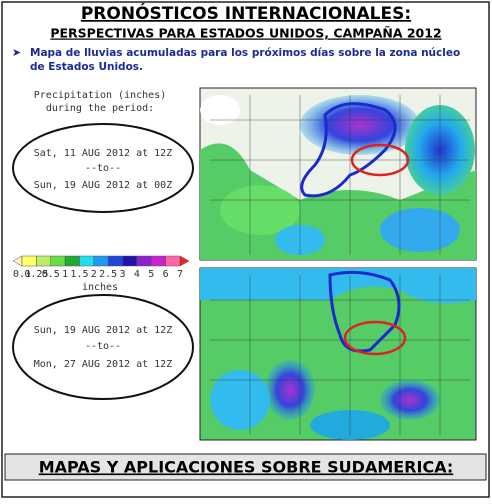  Describe the element at coordinates (79, 274) in the screenshot. I see `colorbar-label: 1.5` at that location.